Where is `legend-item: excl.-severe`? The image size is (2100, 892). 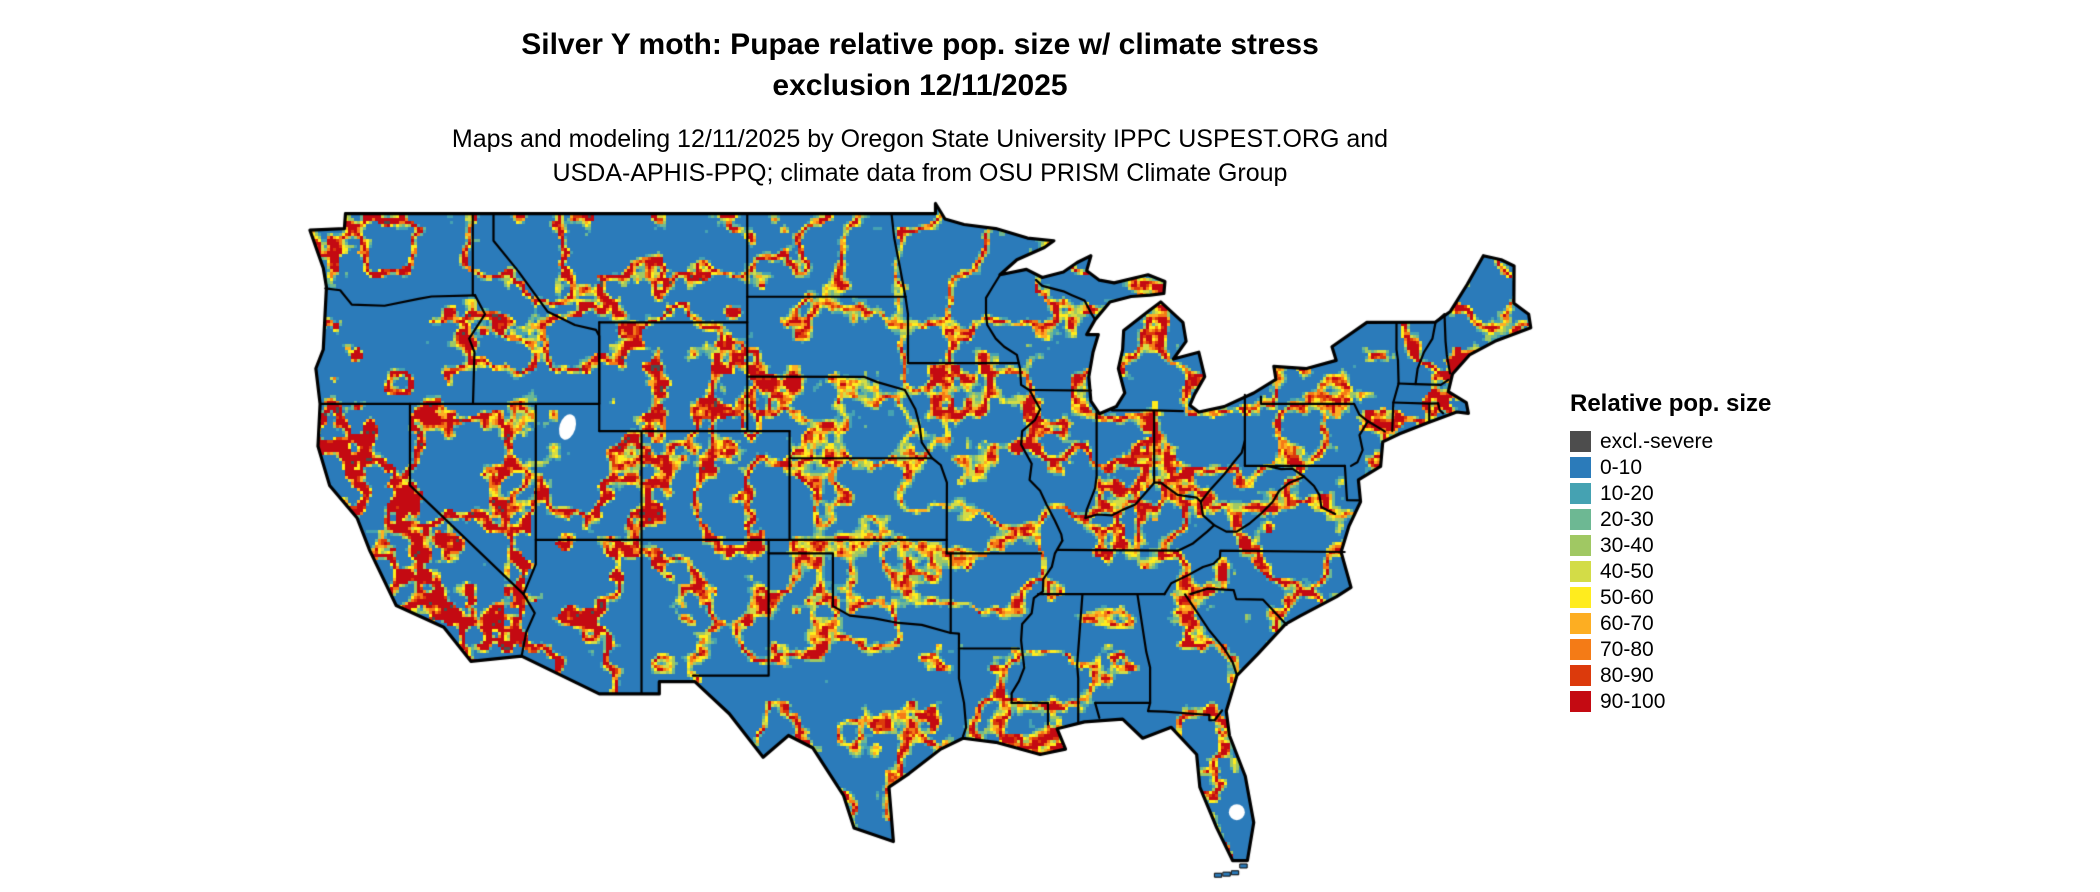 legend-item: excl.-severe is located at coordinates (1670, 441).